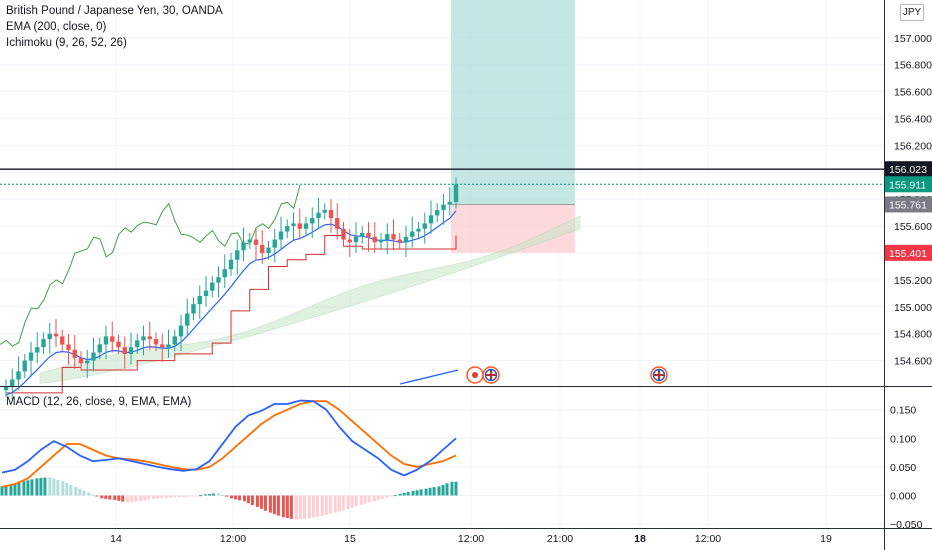  Describe the element at coordinates (913, 66) in the screenshot. I see `price-axis-label: 156.800` at that location.